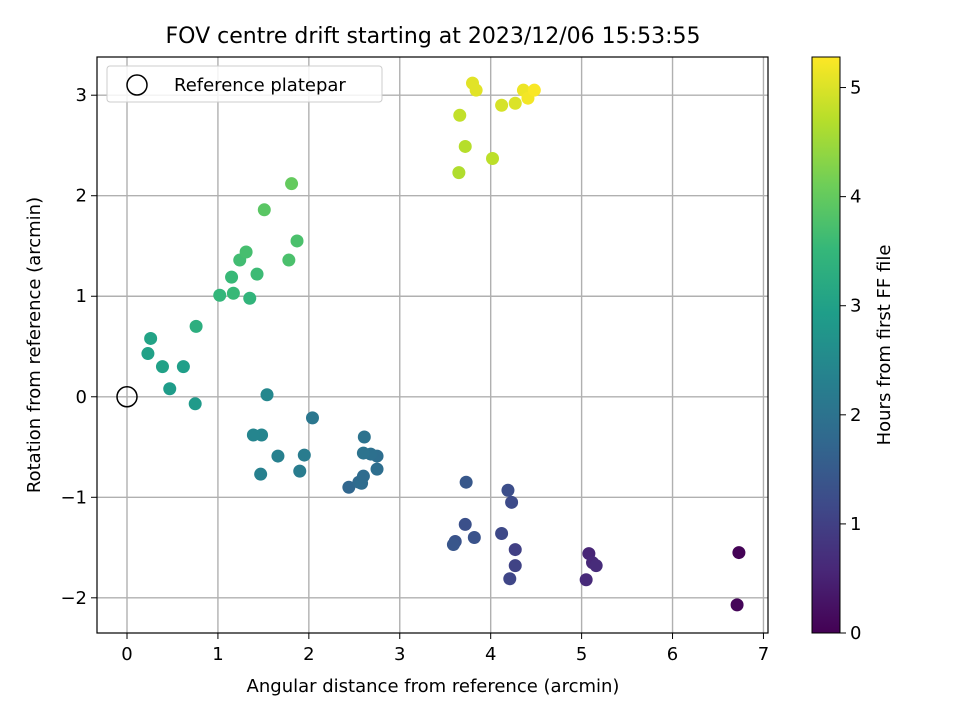  I want to click on colorbar, so click(826, 345).